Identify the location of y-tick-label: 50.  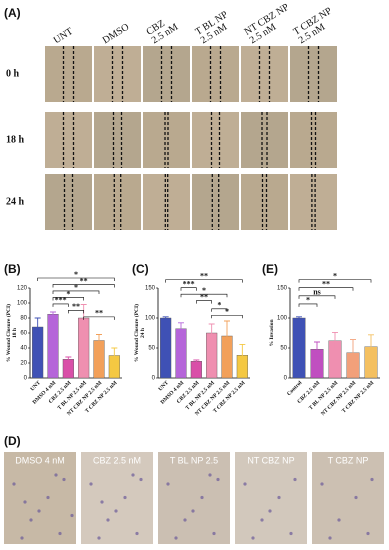
(151, 349).